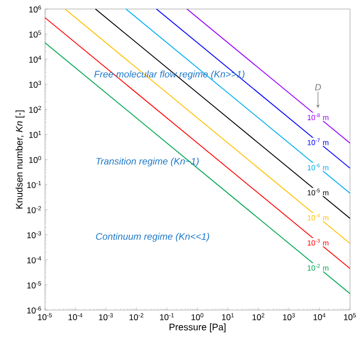 This screenshot has height=345, width=360. Describe the element at coordinates (35, 160) in the screenshot. I see `y-tick-label: 10$^{0}$` at that location.